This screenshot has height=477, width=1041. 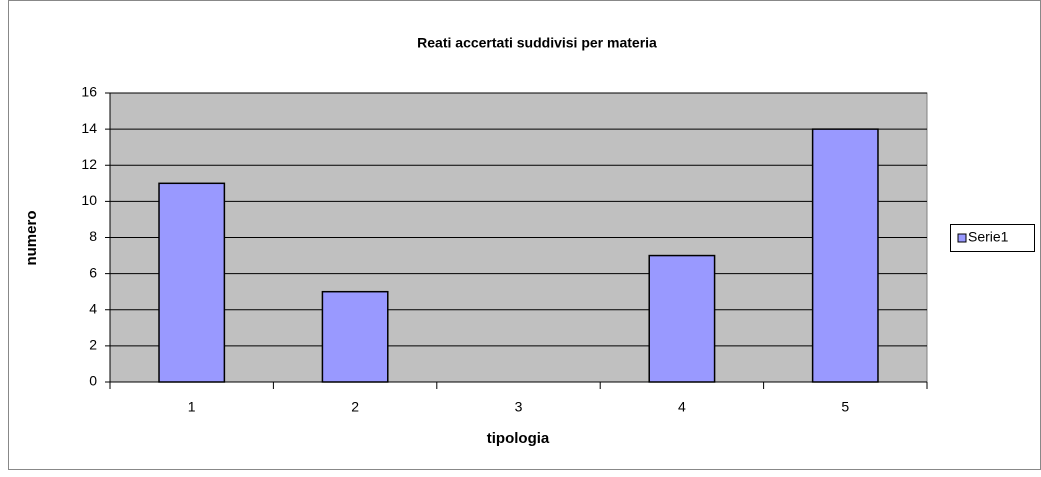 I want to click on x-tick-label: 2, so click(x=355, y=407).